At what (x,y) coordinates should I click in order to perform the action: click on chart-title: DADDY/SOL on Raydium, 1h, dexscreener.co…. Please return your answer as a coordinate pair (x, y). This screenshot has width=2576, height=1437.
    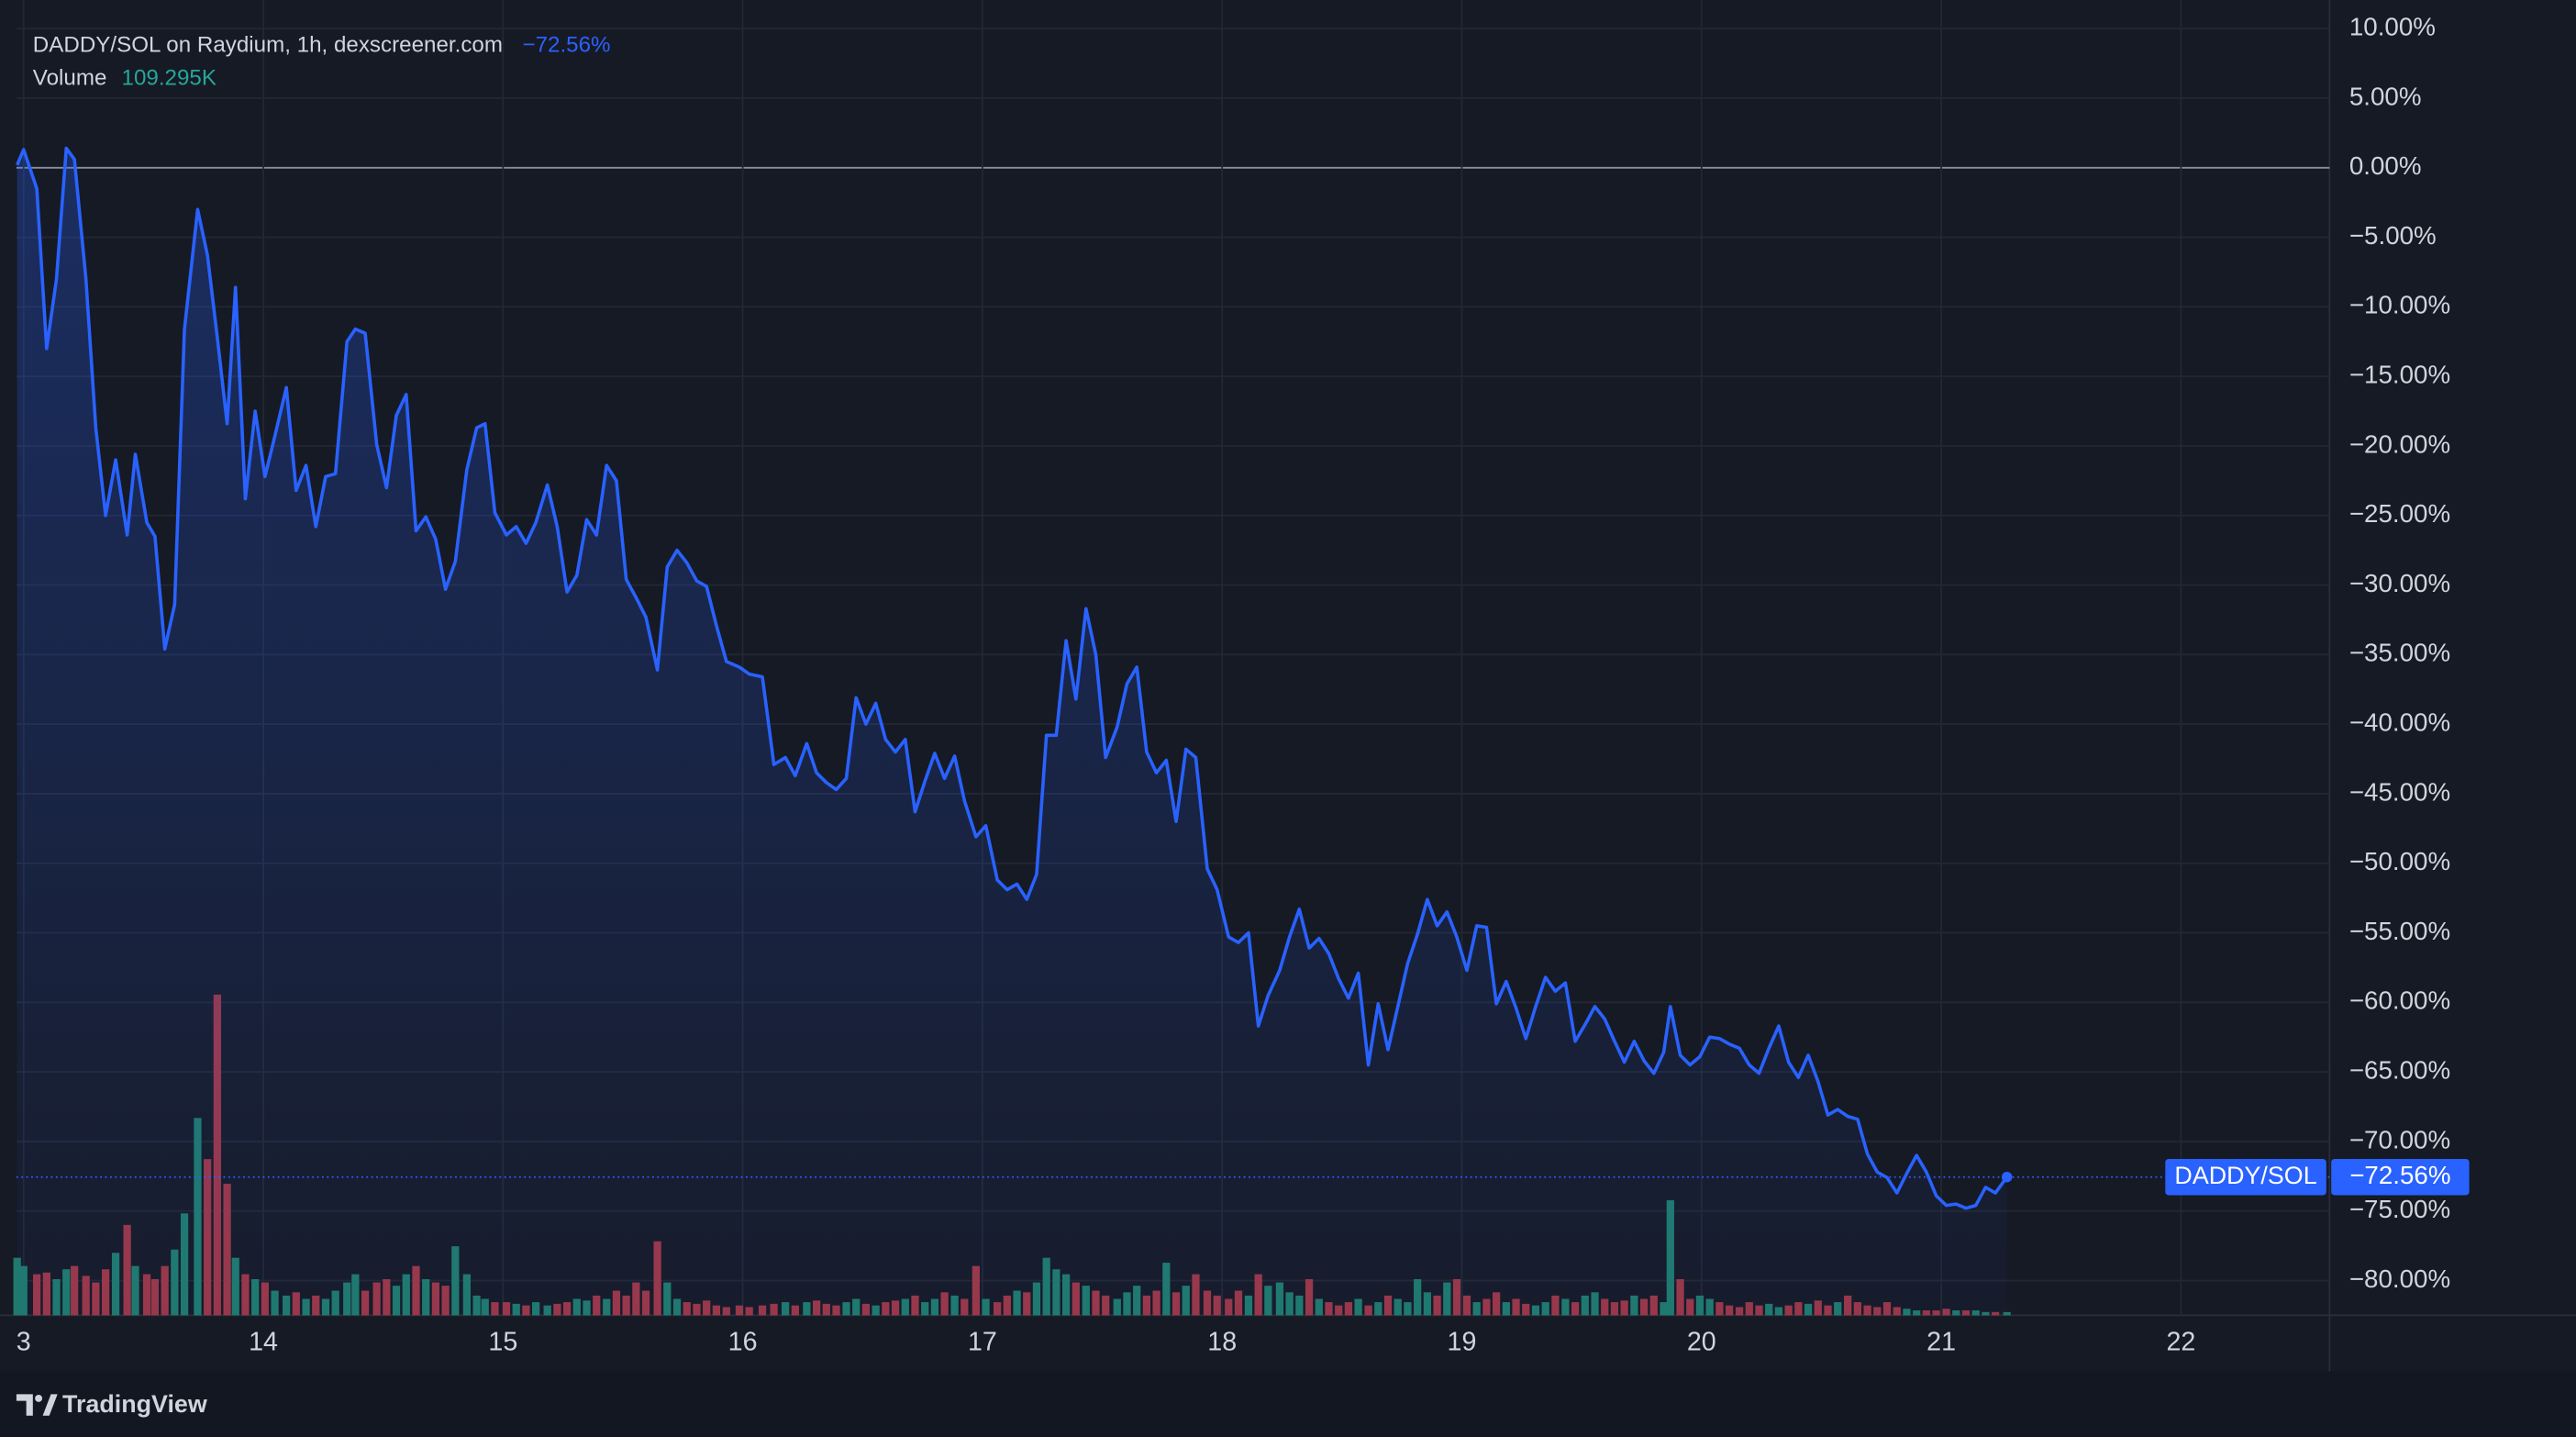
    Looking at the image, I should click on (268, 45).